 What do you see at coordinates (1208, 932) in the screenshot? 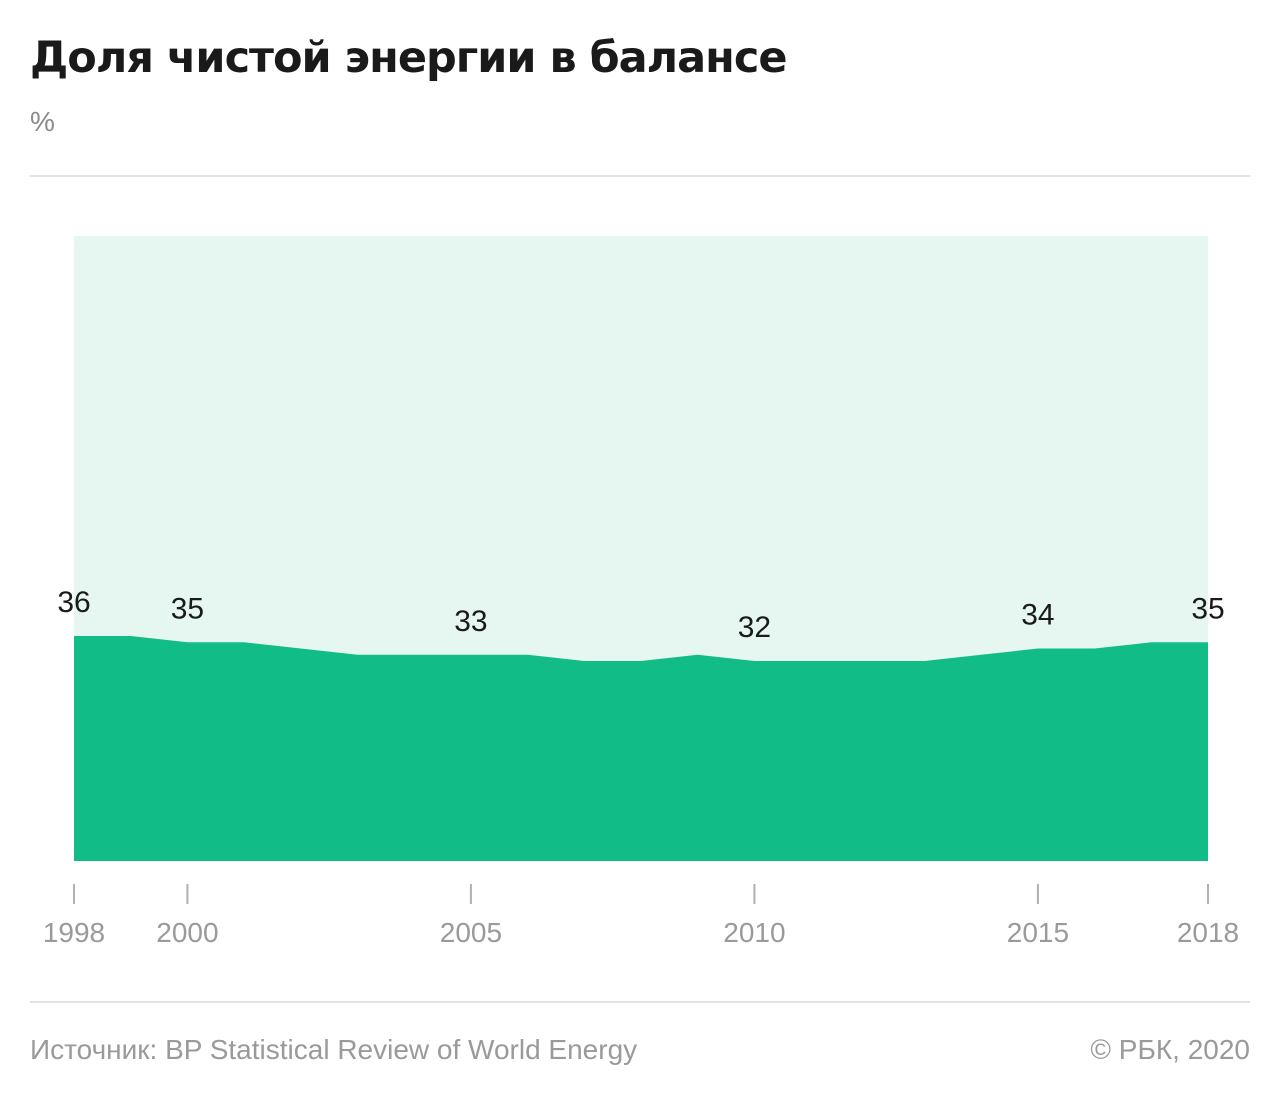
I see `x-tick-label-2018: 2018` at bounding box center [1208, 932].